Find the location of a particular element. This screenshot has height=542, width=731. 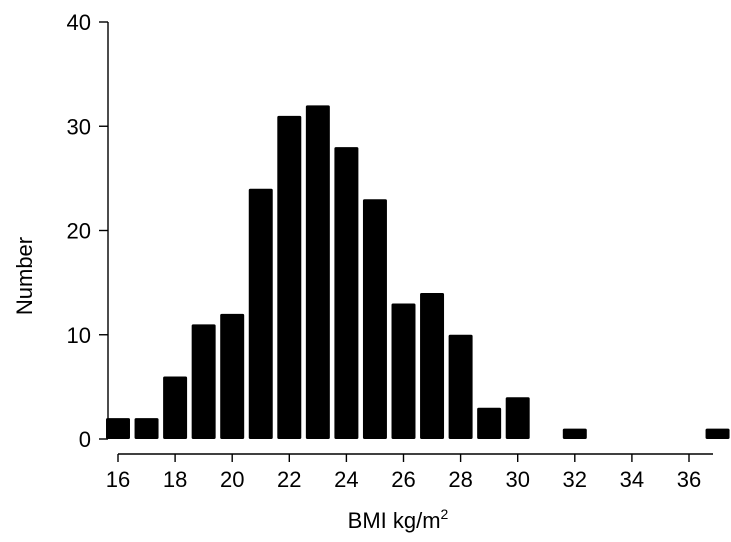

x-tick-label-22: 22 is located at coordinates (289, 479).